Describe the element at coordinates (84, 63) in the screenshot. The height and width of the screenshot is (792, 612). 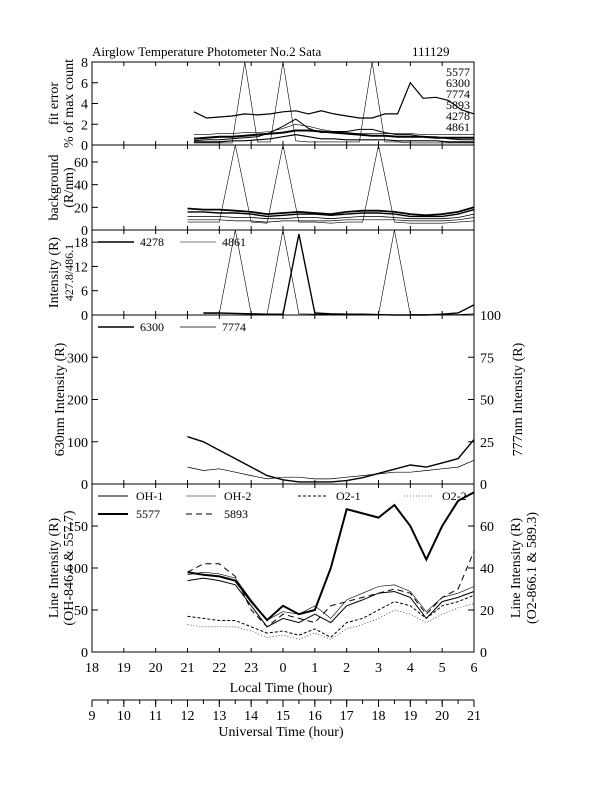
I see `y-tick-label: 8` at that location.